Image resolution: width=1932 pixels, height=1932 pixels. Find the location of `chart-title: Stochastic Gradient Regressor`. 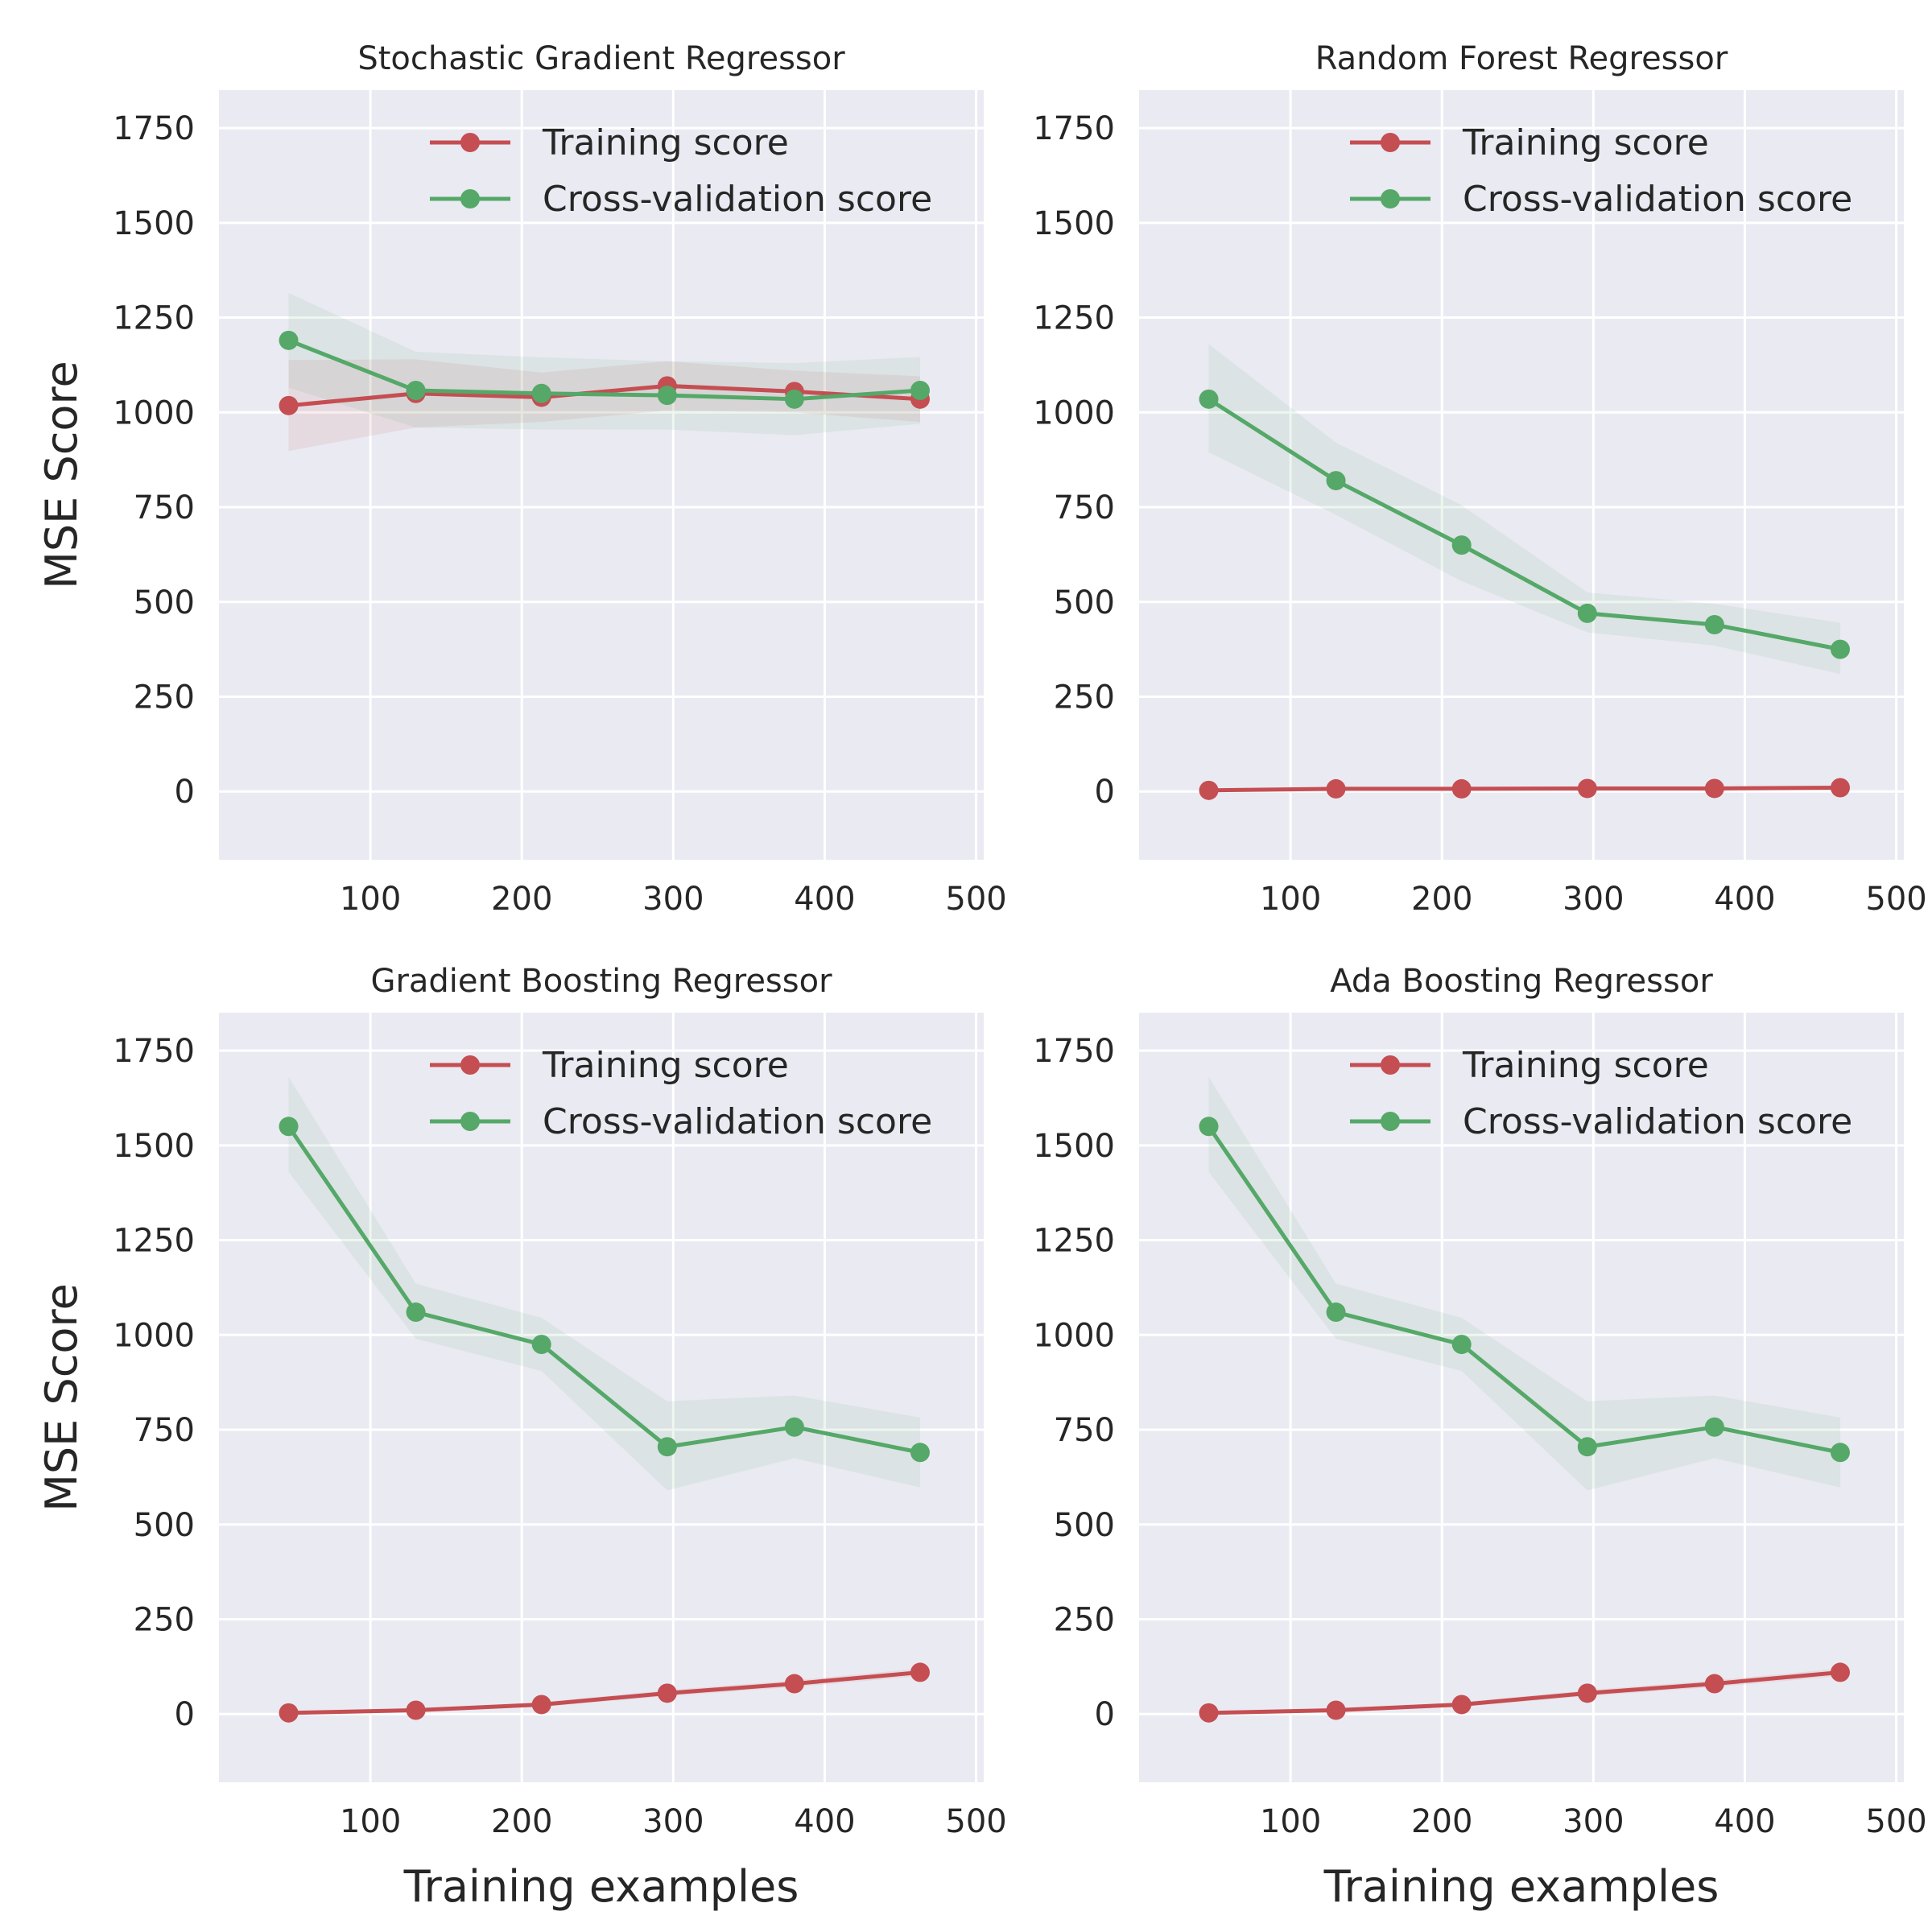

chart-title: Stochastic Gradient Regressor is located at coordinates (601, 58).